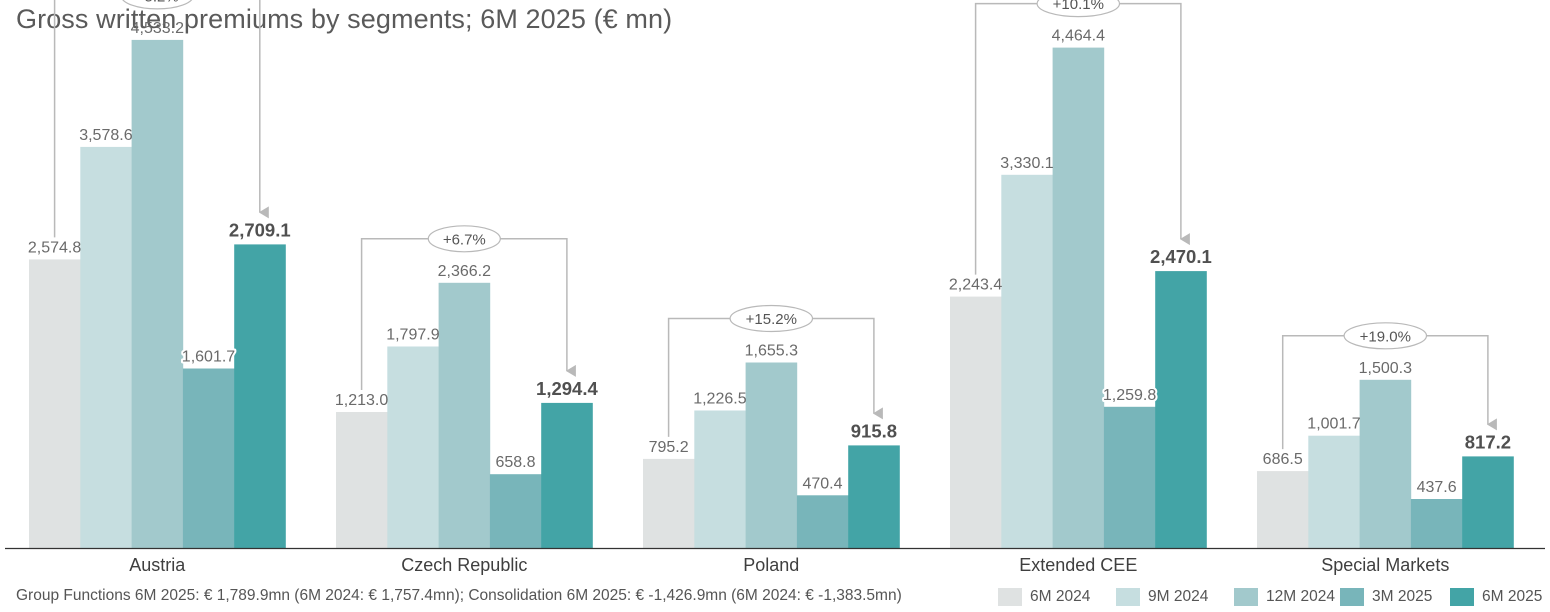 This screenshot has width=1550, height=612. I want to click on growth-label: +6.7%, so click(464, 239).